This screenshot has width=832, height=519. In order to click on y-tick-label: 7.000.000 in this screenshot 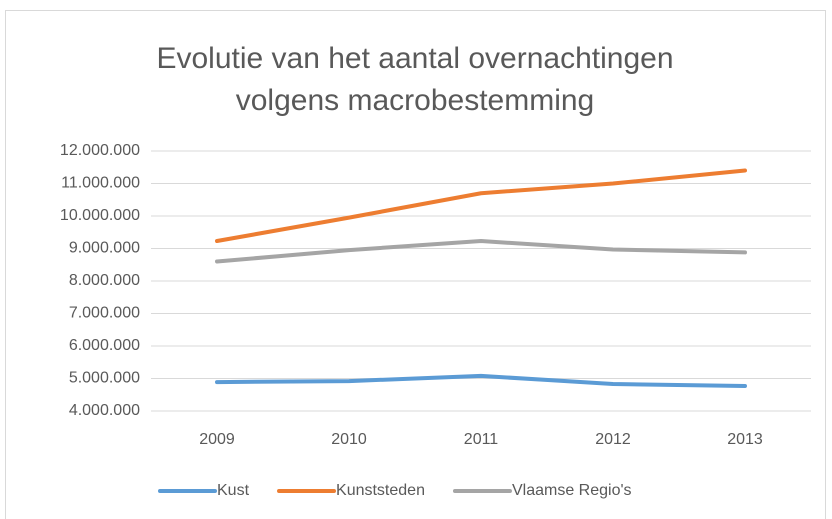, I will do `click(104, 313)`.